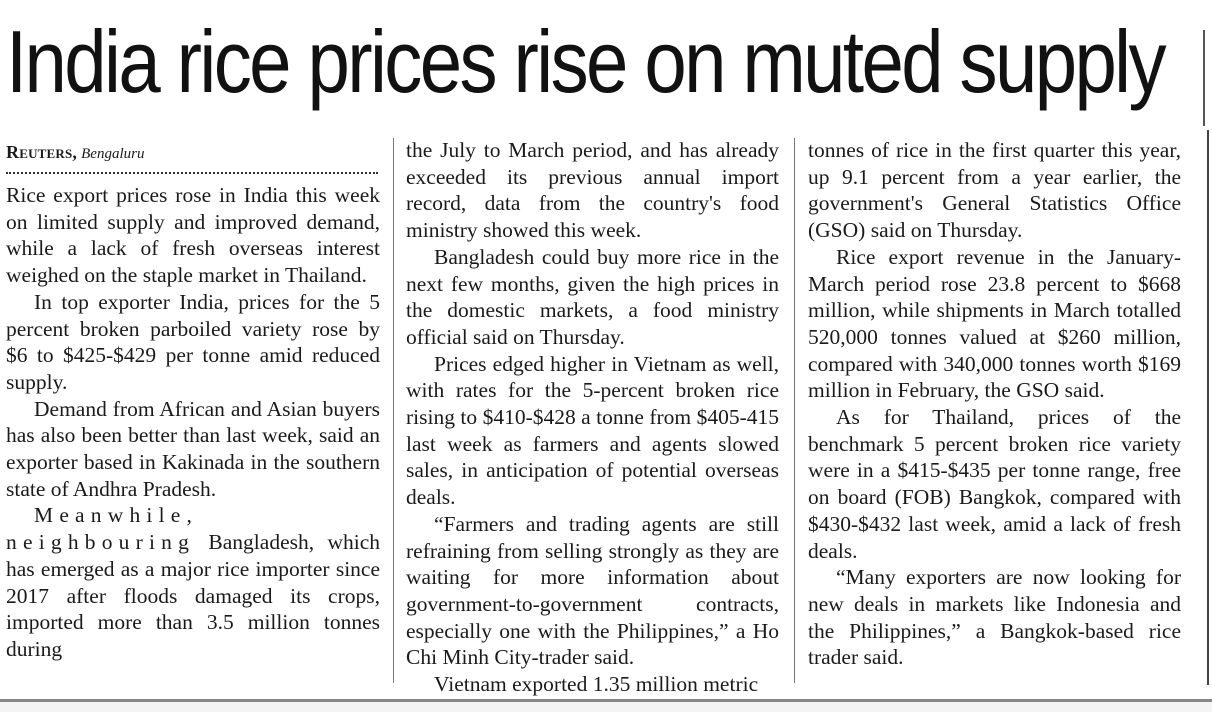  Describe the element at coordinates (586, 61) in the screenshot. I see `headline: India rice prices rise on muted supply` at that location.